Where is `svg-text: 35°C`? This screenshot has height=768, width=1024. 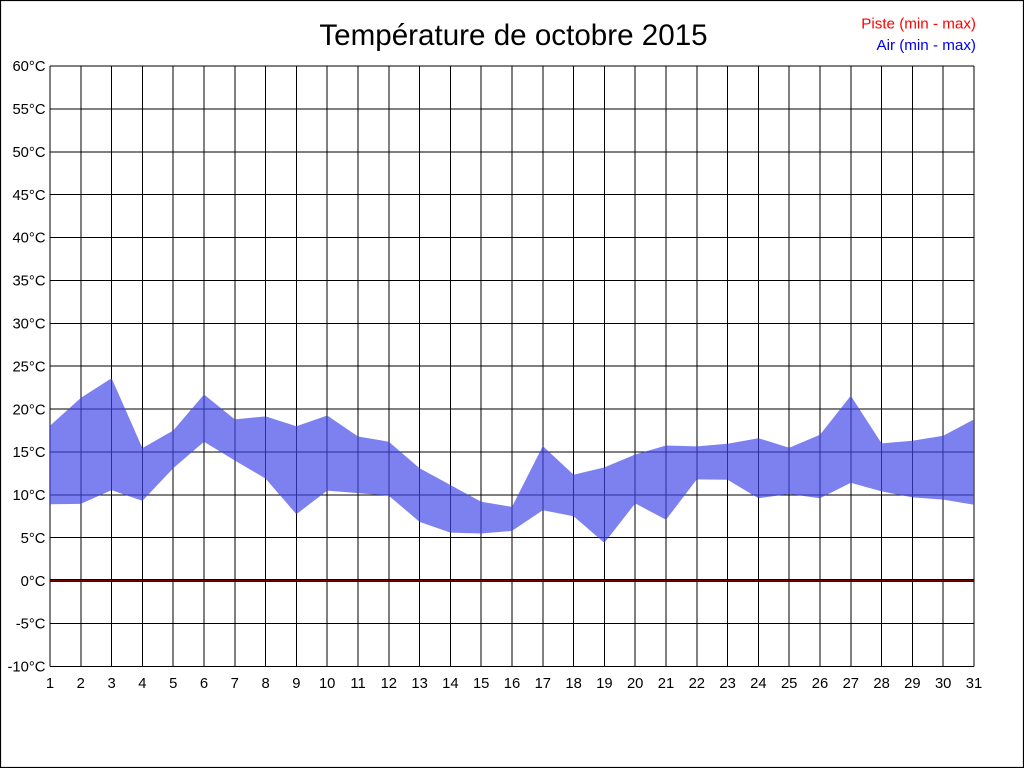 svg-text: 35°C is located at coordinates (28, 282).